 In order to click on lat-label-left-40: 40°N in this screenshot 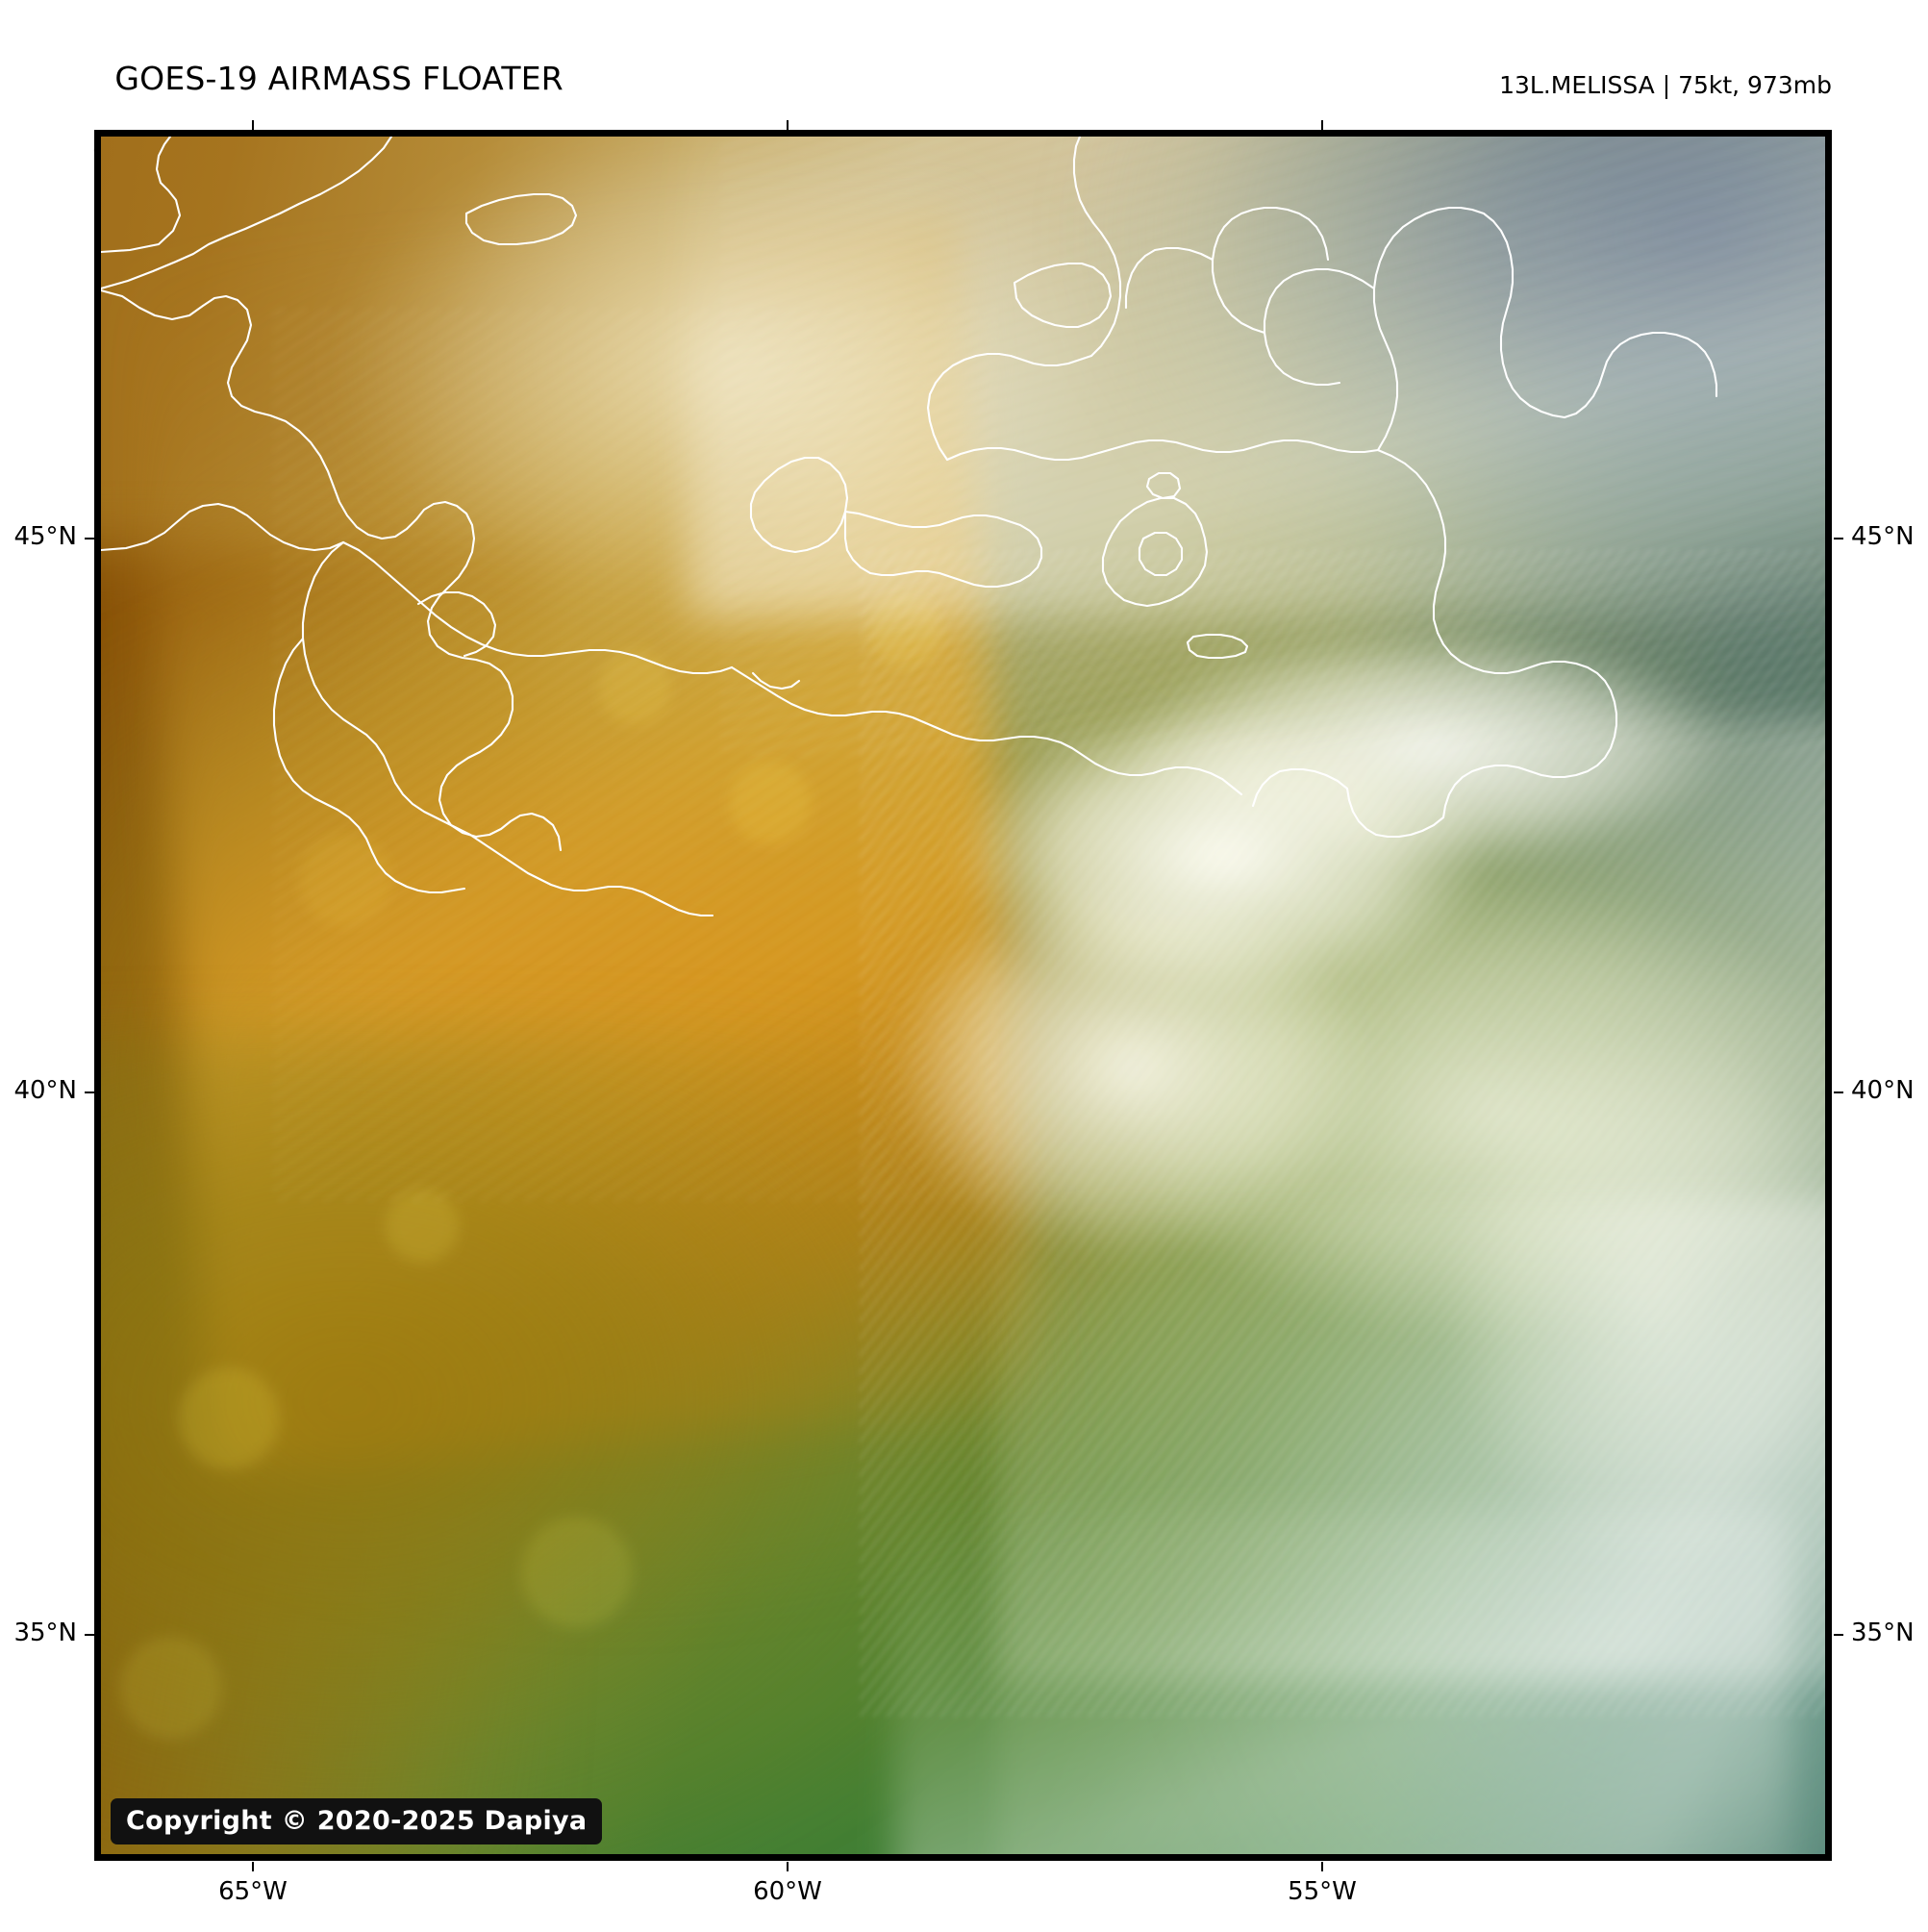, I will do `click(45, 1090)`.